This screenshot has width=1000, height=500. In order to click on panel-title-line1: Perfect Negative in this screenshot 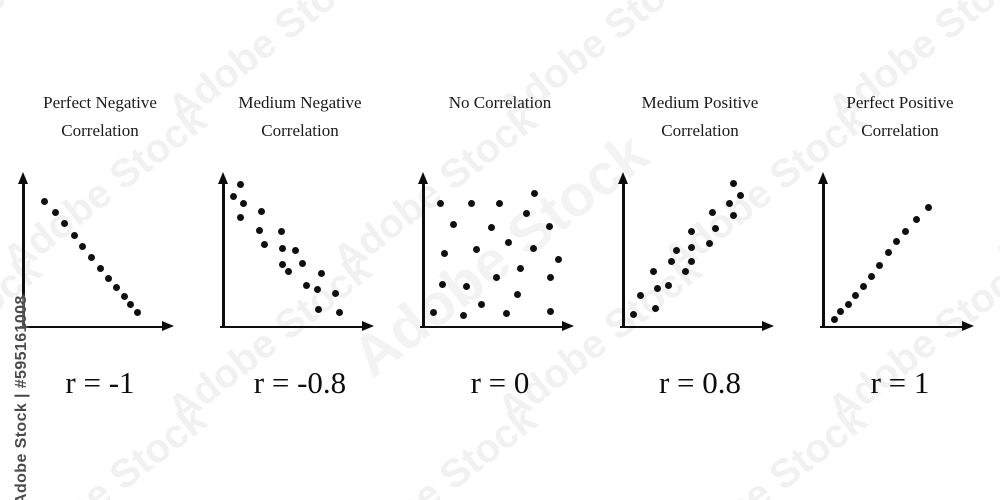, I will do `click(100, 102)`.